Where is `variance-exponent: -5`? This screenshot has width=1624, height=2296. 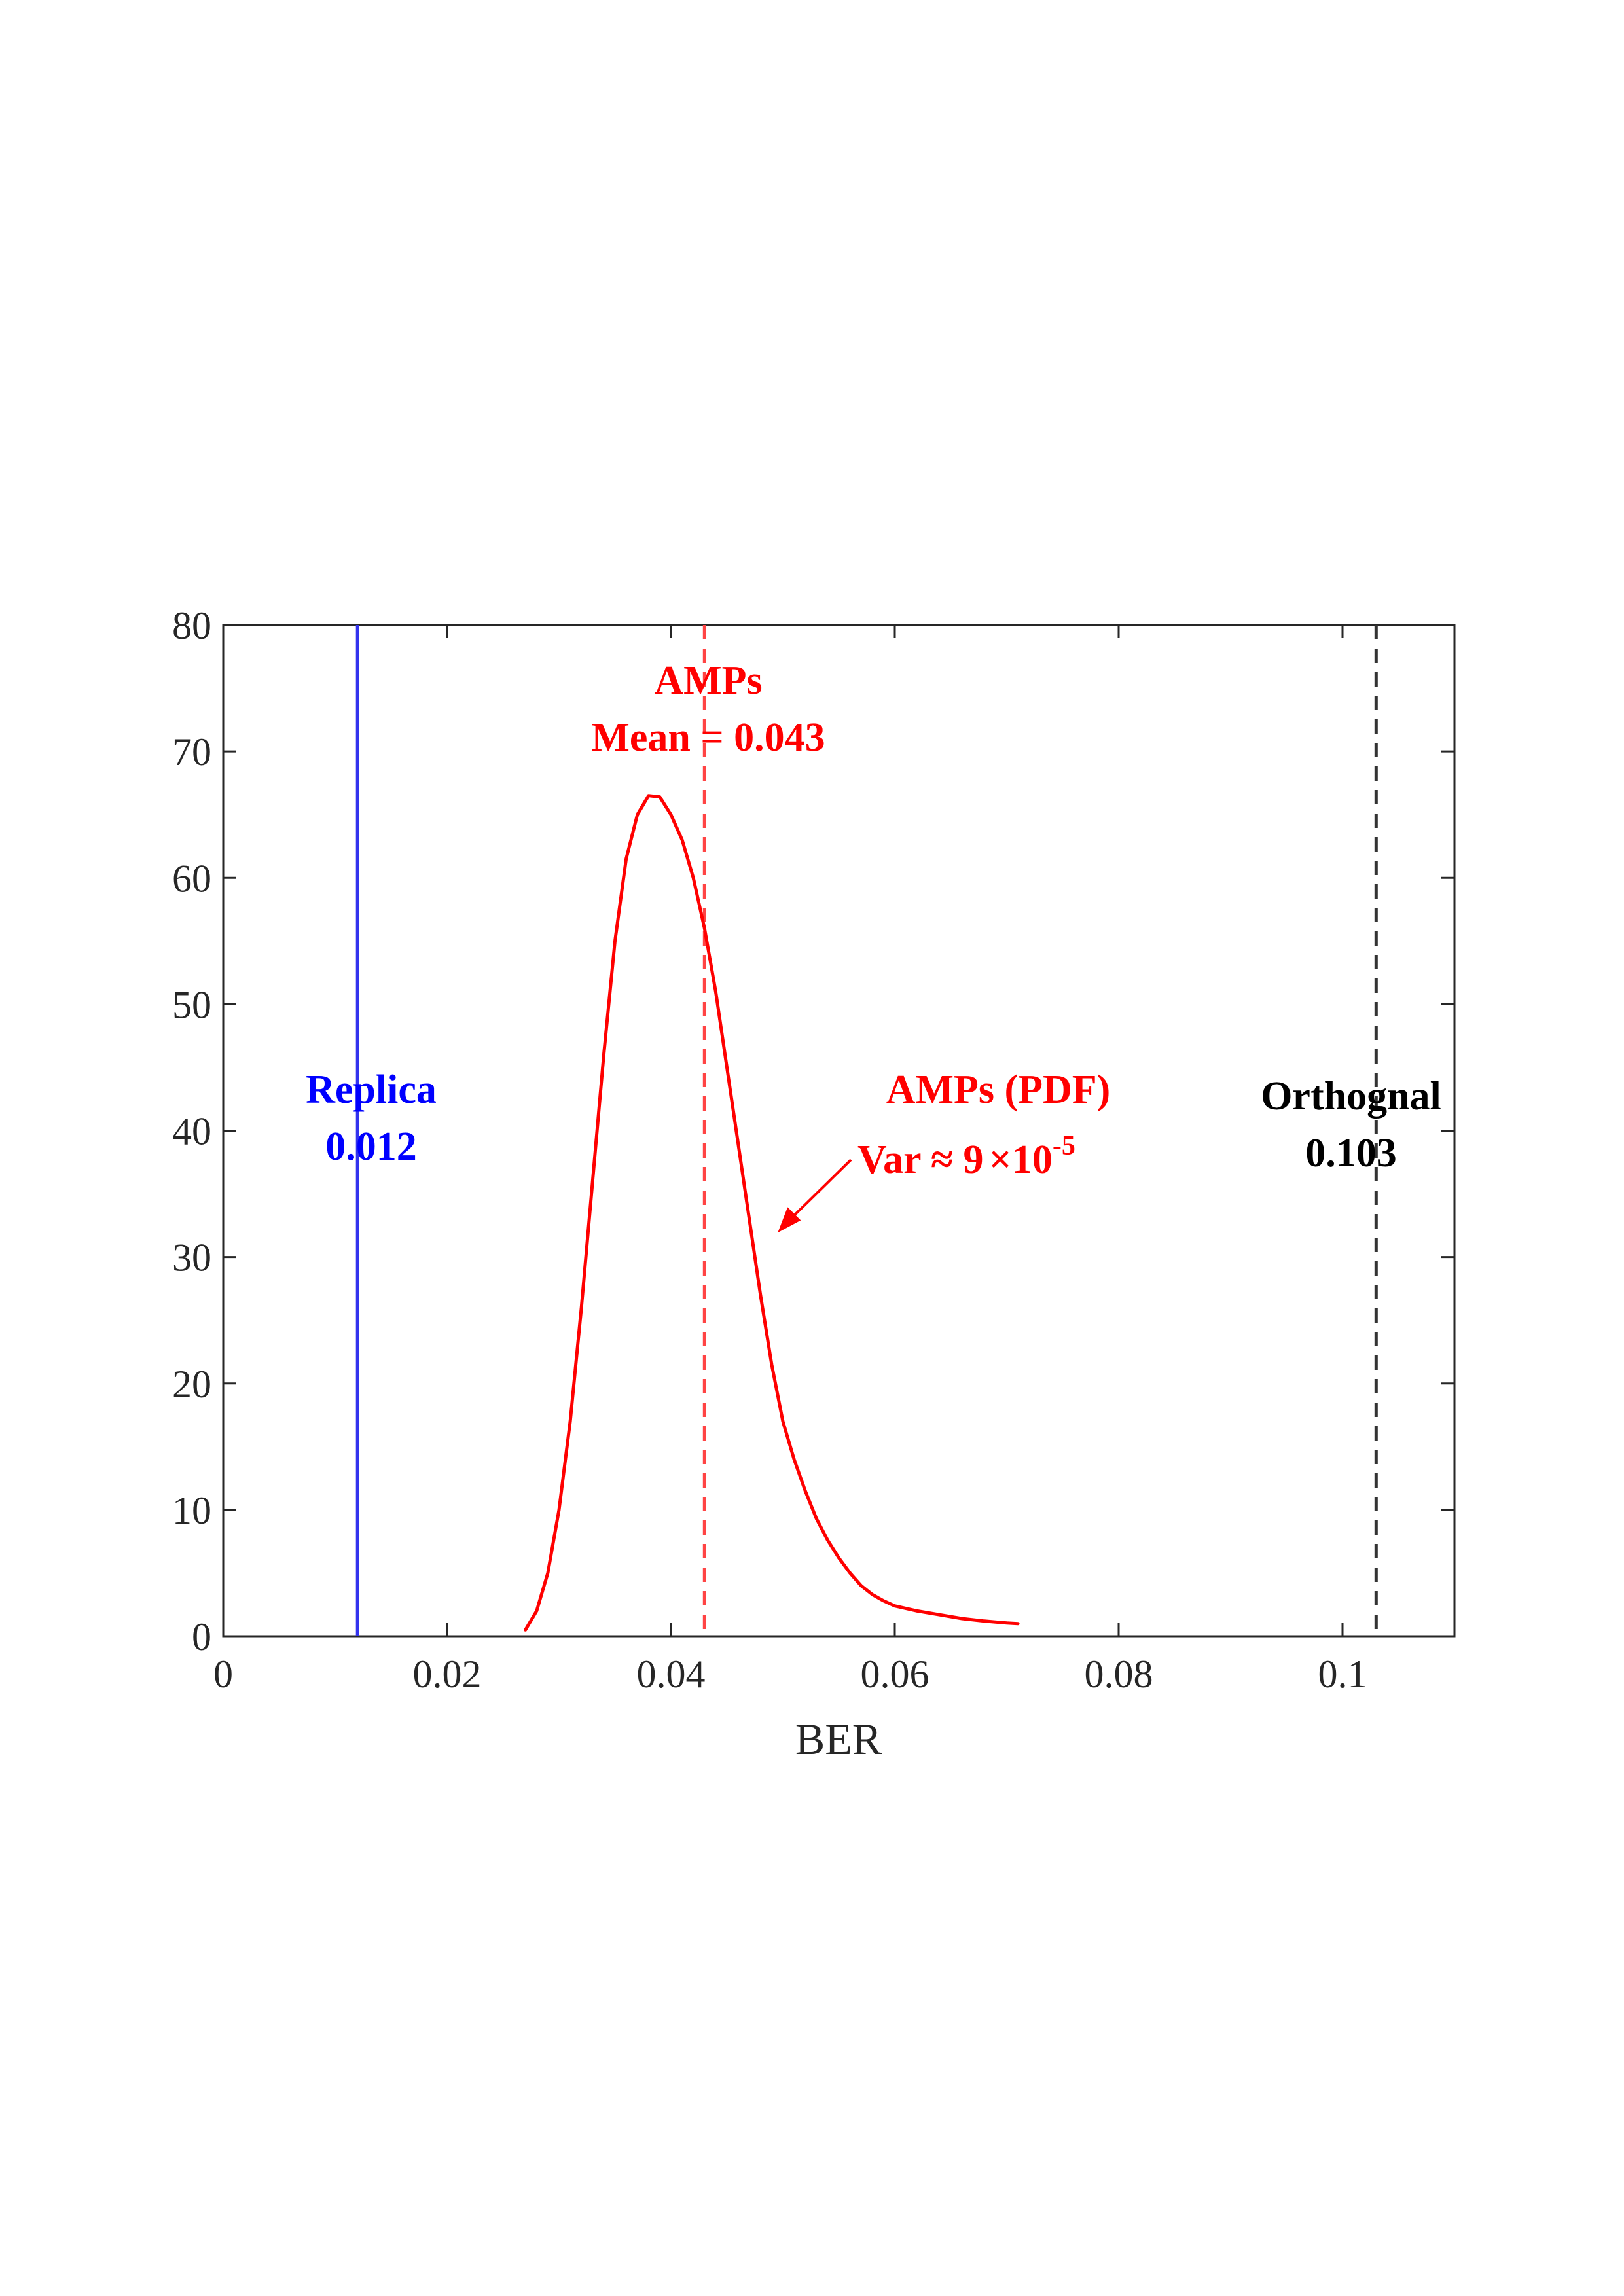 variance-exponent: -5 is located at coordinates (1064, 1146).